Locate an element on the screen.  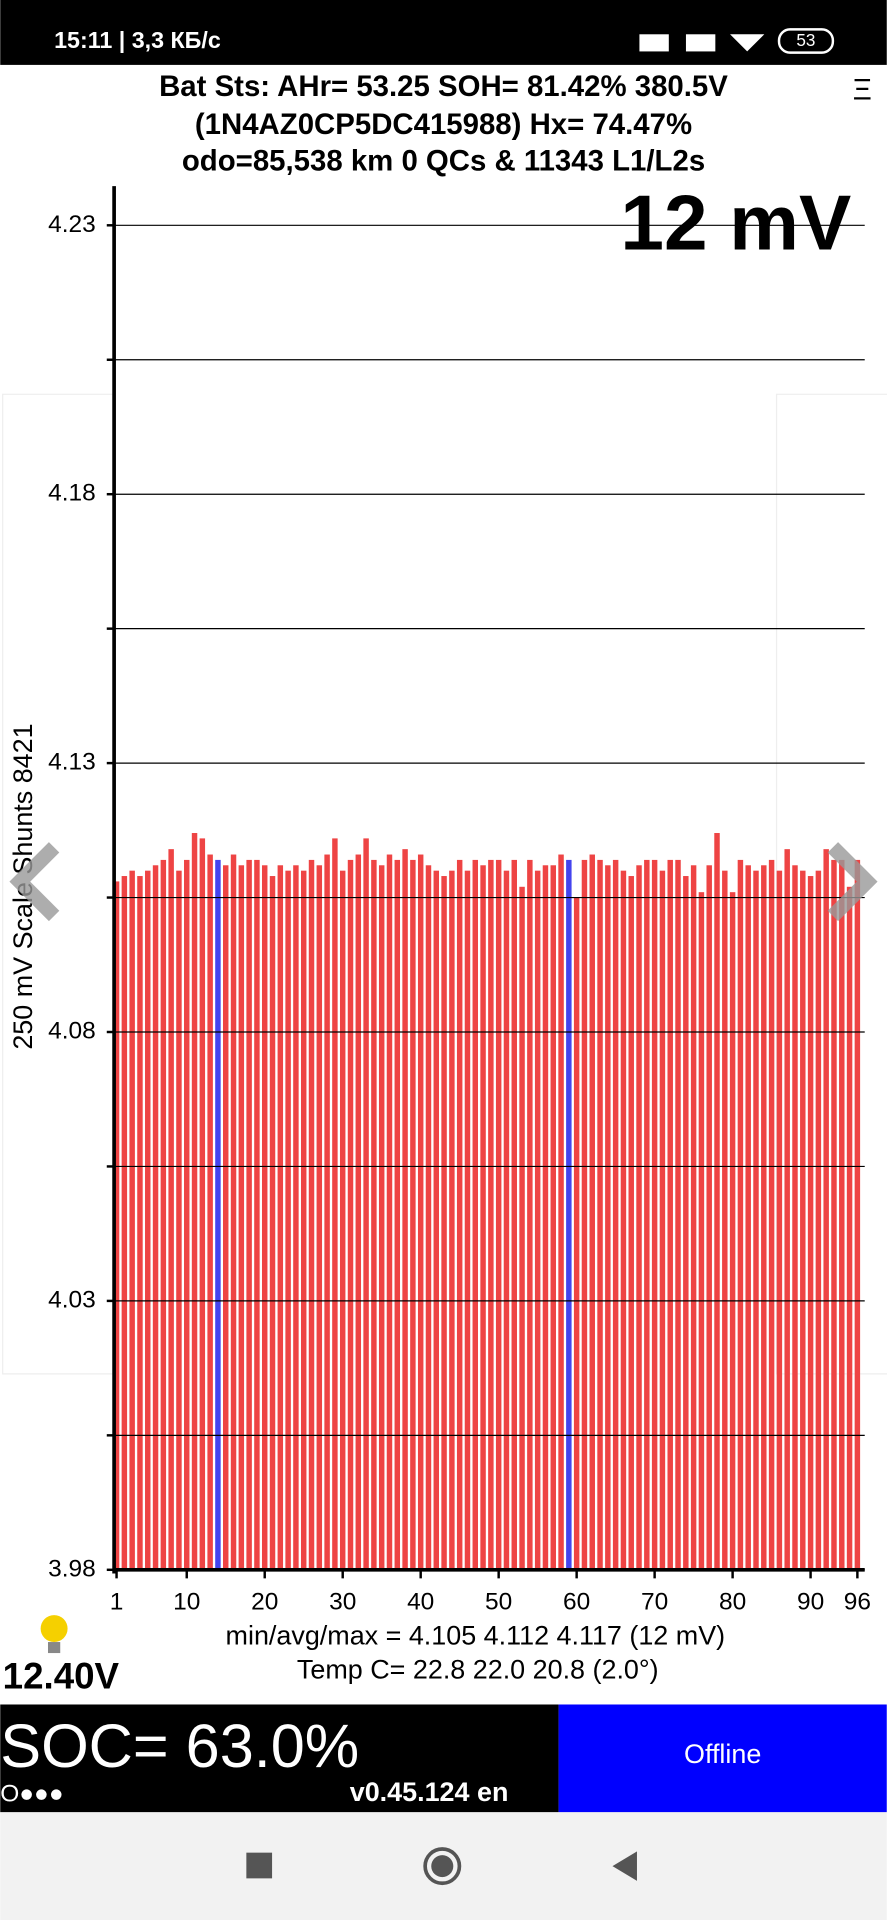
bulb-base is located at coordinates (54, 1648).